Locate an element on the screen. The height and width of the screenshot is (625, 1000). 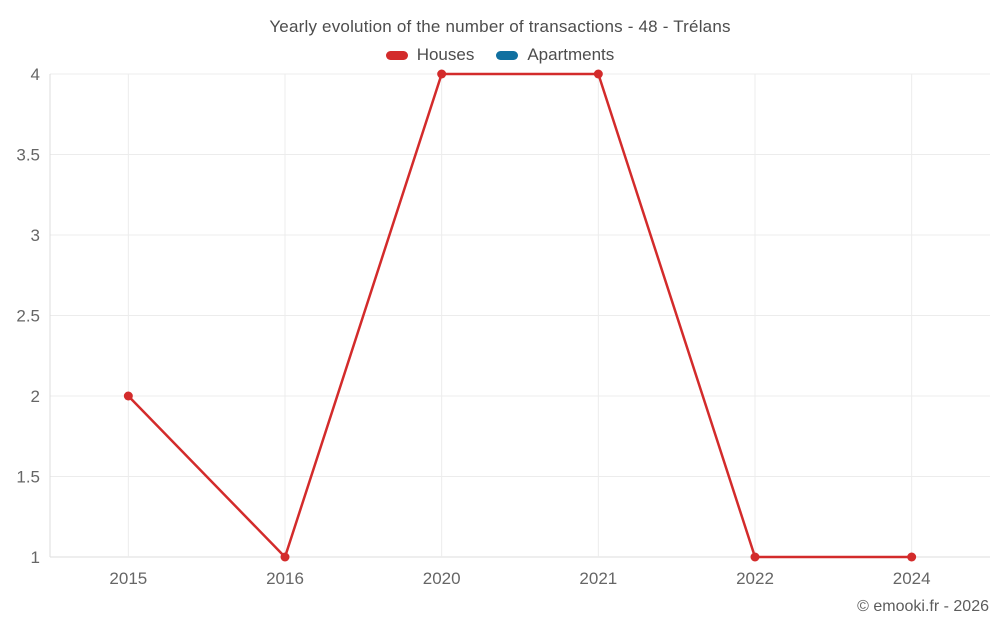
x-tick-label: 2024 is located at coordinates (912, 578).